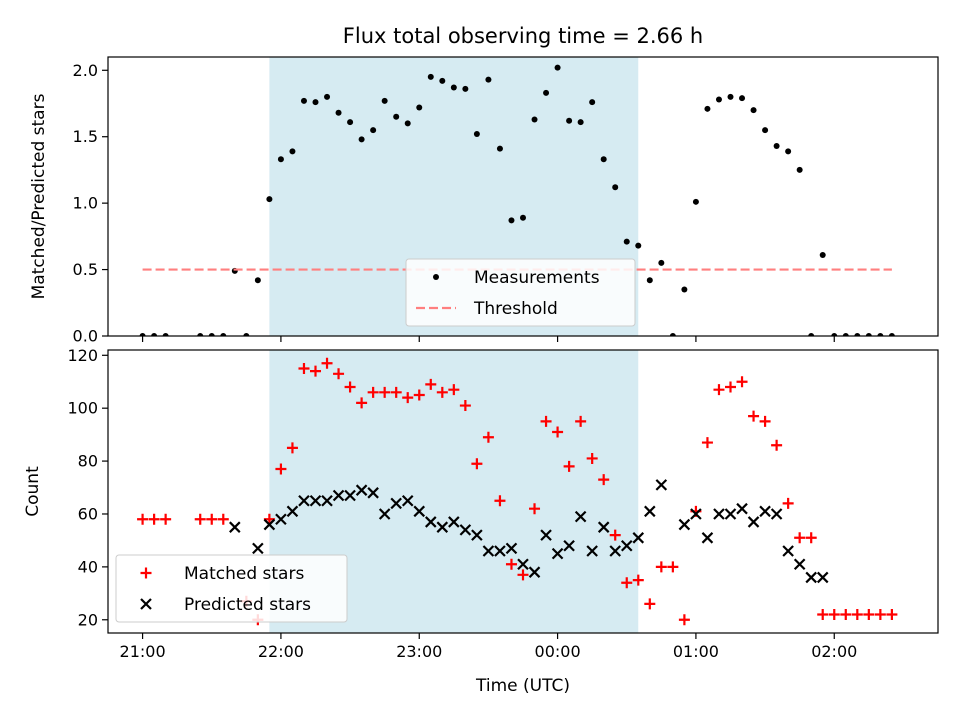 The height and width of the screenshot is (720, 960). Describe the element at coordinates (88, 566) in the screenshot. I see `y-tick-label: 40` at that location.